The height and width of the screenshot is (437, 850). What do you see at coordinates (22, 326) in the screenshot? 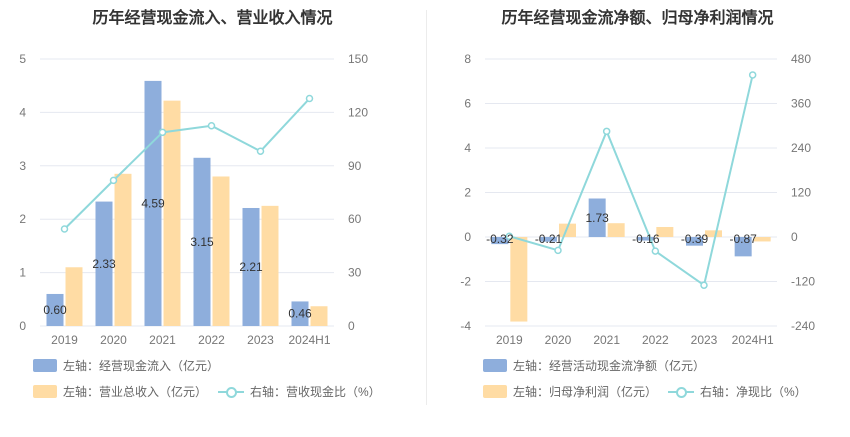
I see `left-left-tick: 0` at bounding box center [22, 326].